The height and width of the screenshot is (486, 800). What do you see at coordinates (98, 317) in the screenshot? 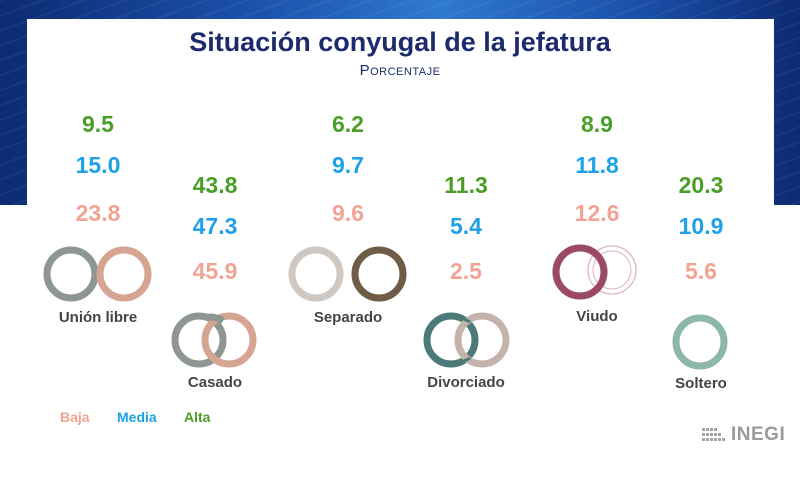
I see `category-label-union-libre: Unión libre` at bounding box center [98, 317].